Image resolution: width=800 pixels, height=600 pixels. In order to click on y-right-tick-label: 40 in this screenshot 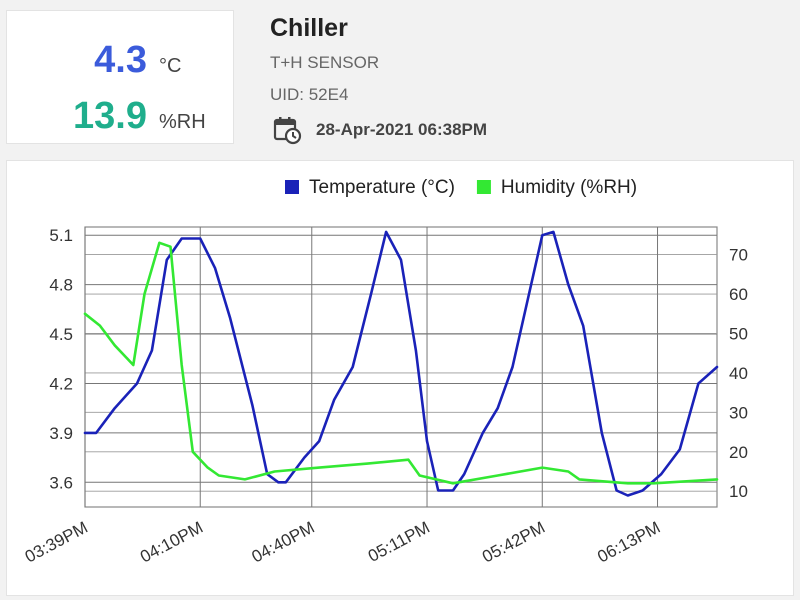, I will do `click(738, 373)`.